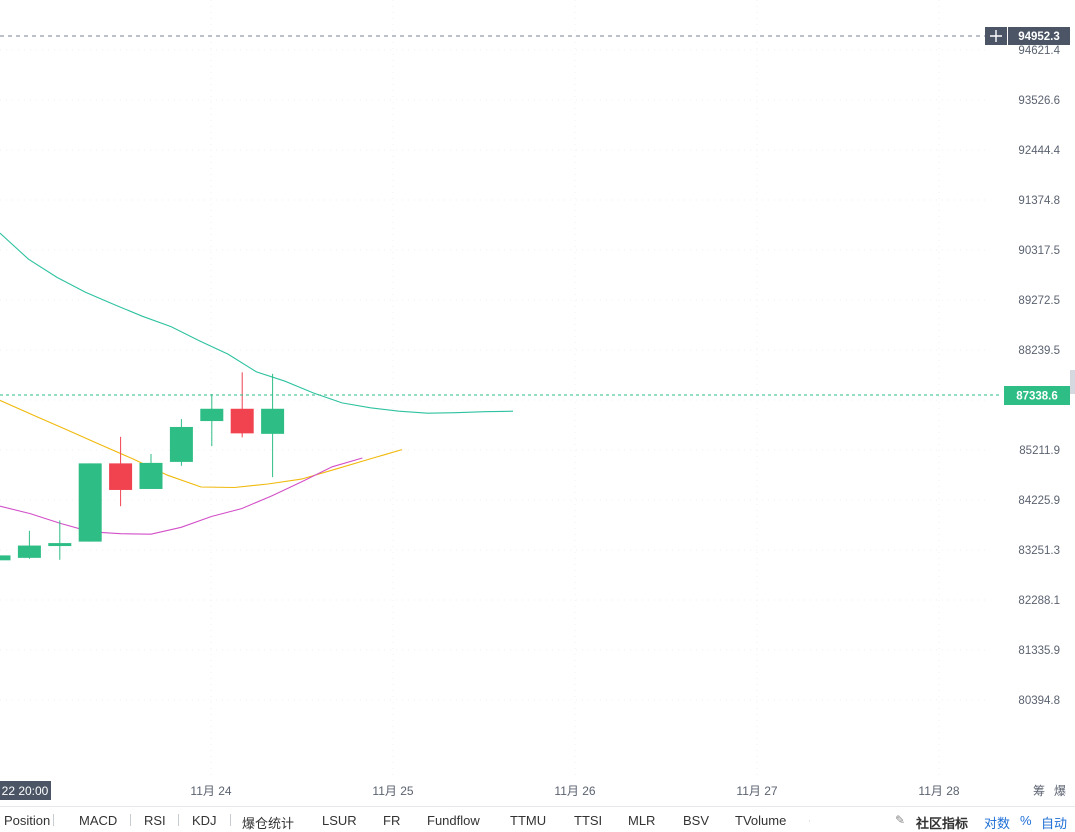  Describe the element at coordinates (1039, 601) in the screenshot. I see `y-tick-label: 82288.1` at that location.